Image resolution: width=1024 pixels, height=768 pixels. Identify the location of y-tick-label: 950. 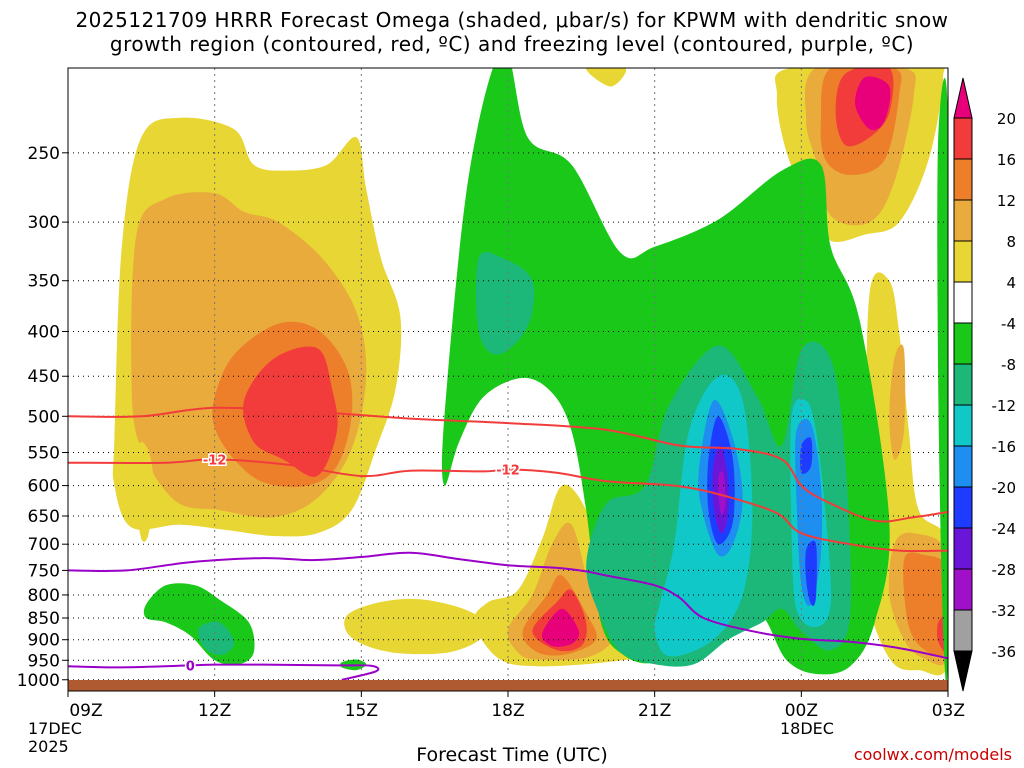
(44, 661).